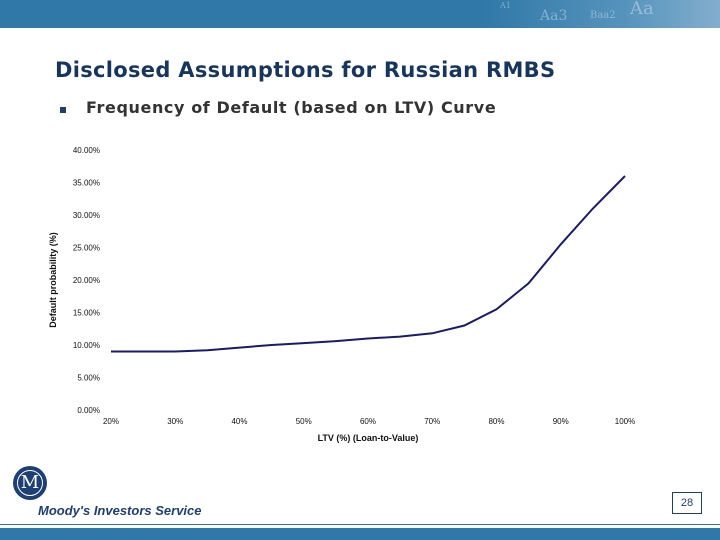 The height and width of the screenshot is (540, 720). What do you see at coordinates (86, 183) in the screenshot?
I see `y-tick-label: 35.00%` at bounding box center [86, 183].